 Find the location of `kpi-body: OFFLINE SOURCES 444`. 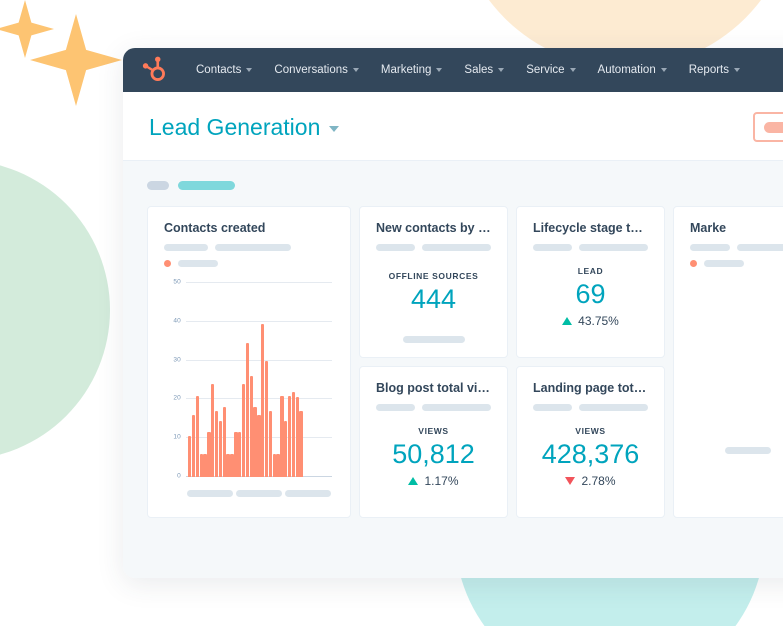

kpi-body: OFFLINE SOURCES 444 is located at coordinates (433, 293).